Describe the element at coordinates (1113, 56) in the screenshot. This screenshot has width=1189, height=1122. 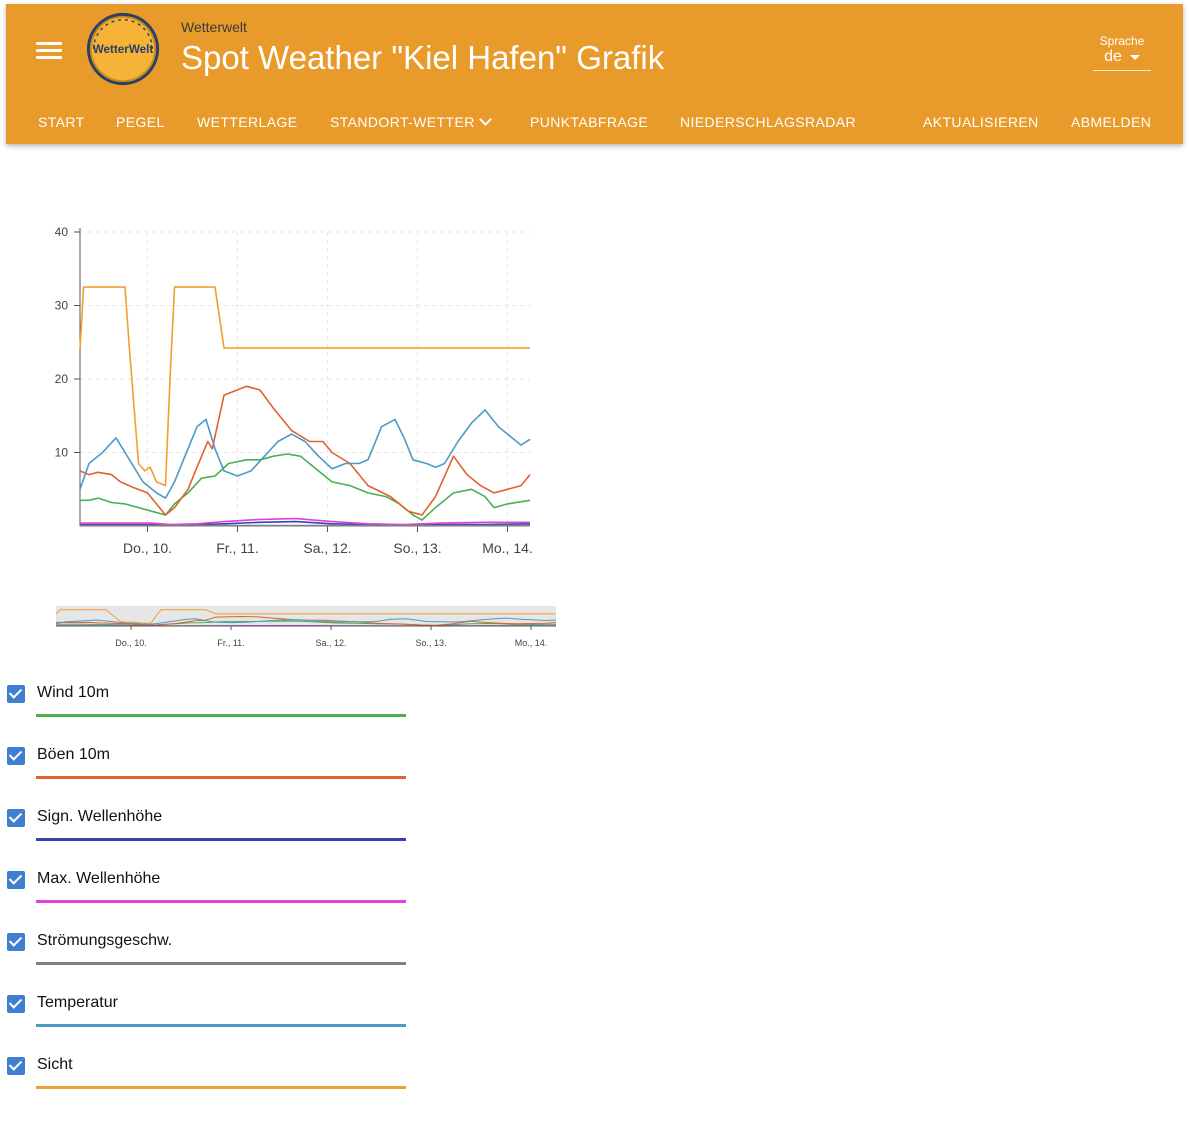
I see `language-value: de` at that location.